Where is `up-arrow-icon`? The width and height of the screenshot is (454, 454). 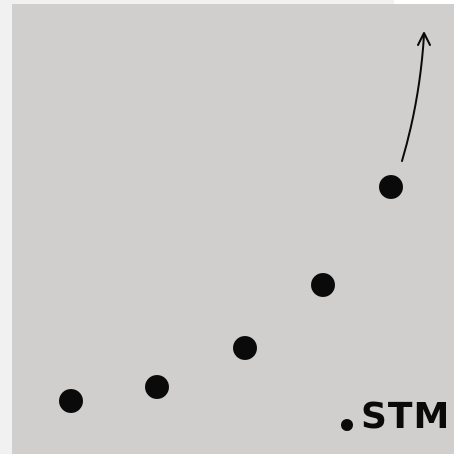 up-arrow-icon is located at coordinates (416, 97).